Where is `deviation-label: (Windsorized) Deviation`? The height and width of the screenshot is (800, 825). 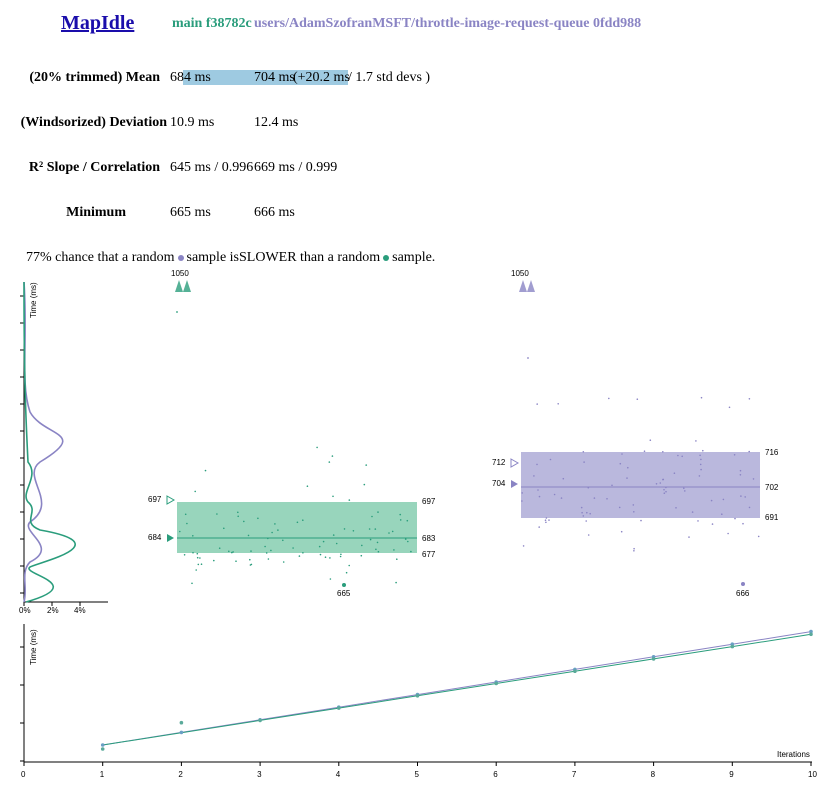 deviation-label: (Windsorized) Deviation is located at coordinates (93, 122).